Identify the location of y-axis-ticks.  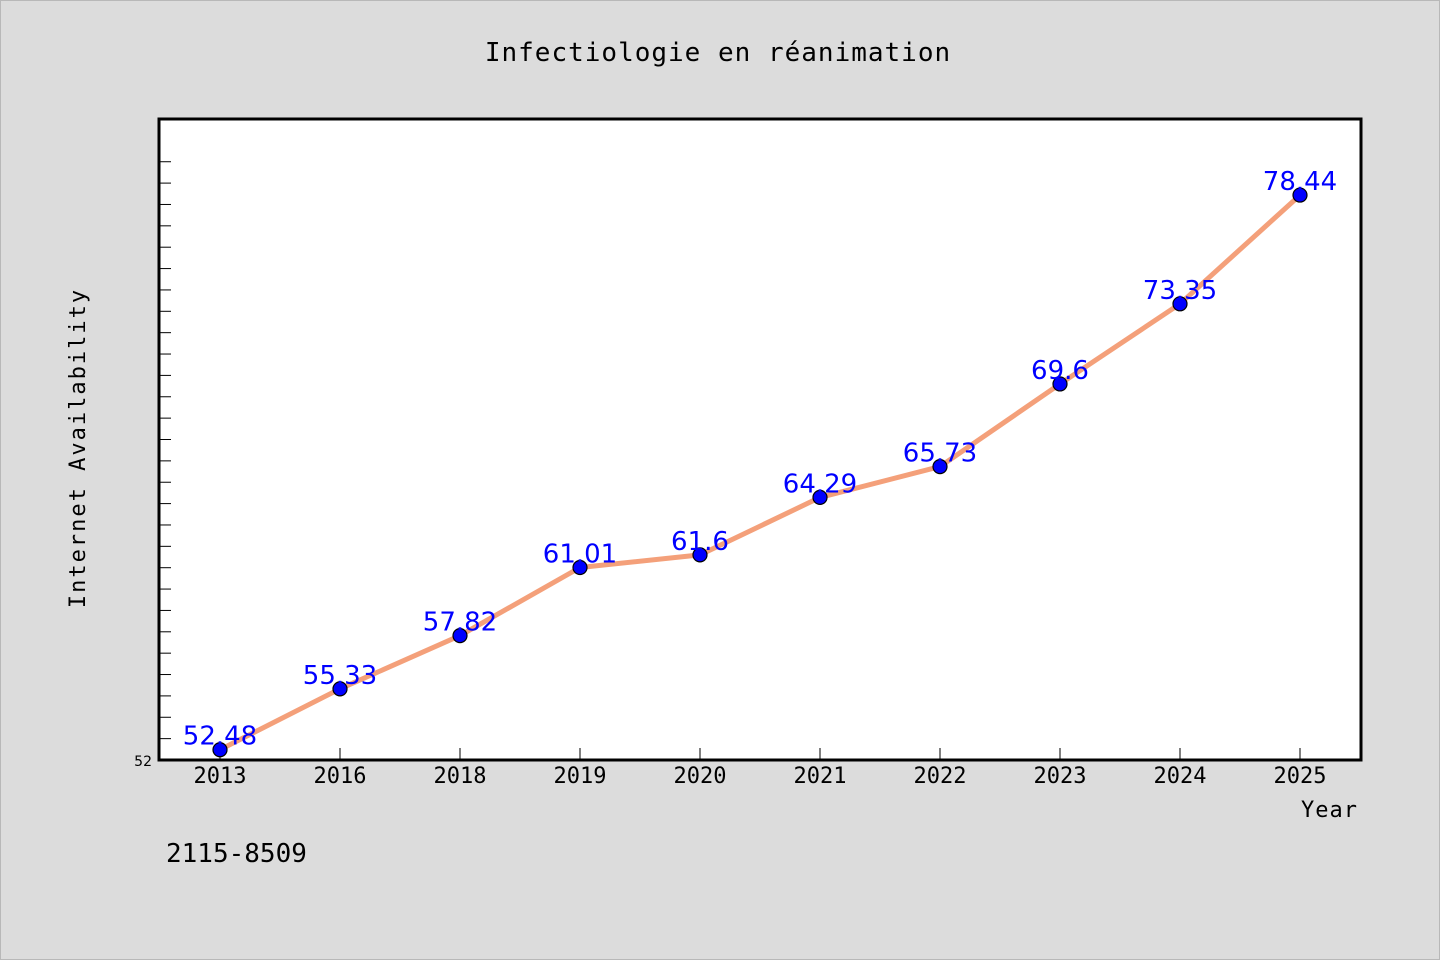
(165, 461).